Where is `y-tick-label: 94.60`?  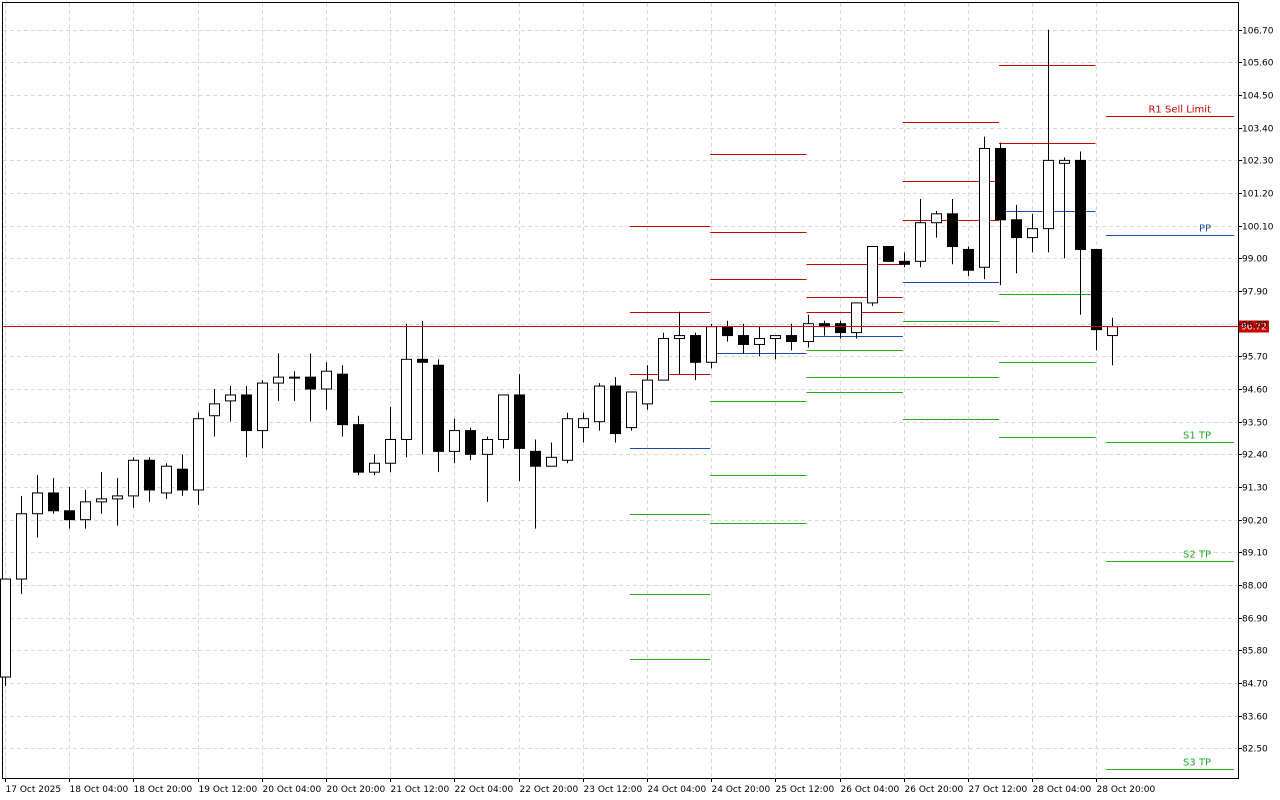 y-tick-label: 94.60 is located at coordinates (1255, 391).